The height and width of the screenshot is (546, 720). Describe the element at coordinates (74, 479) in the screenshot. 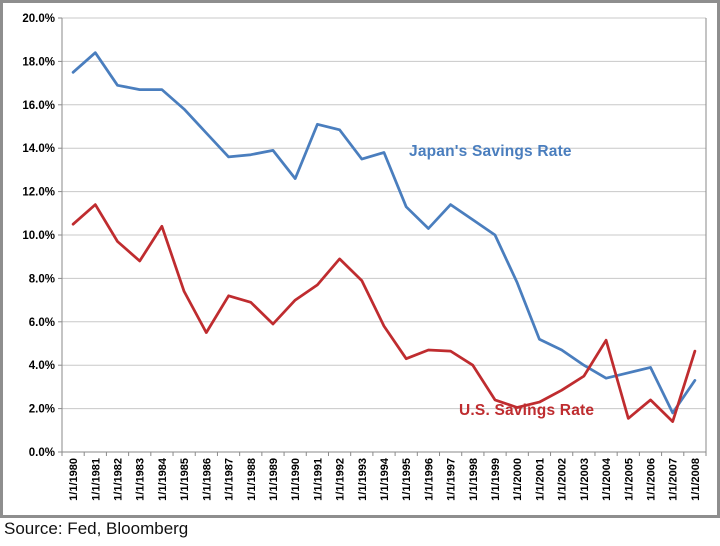

I see `x-axis-label: 1/1/1980` at that location.